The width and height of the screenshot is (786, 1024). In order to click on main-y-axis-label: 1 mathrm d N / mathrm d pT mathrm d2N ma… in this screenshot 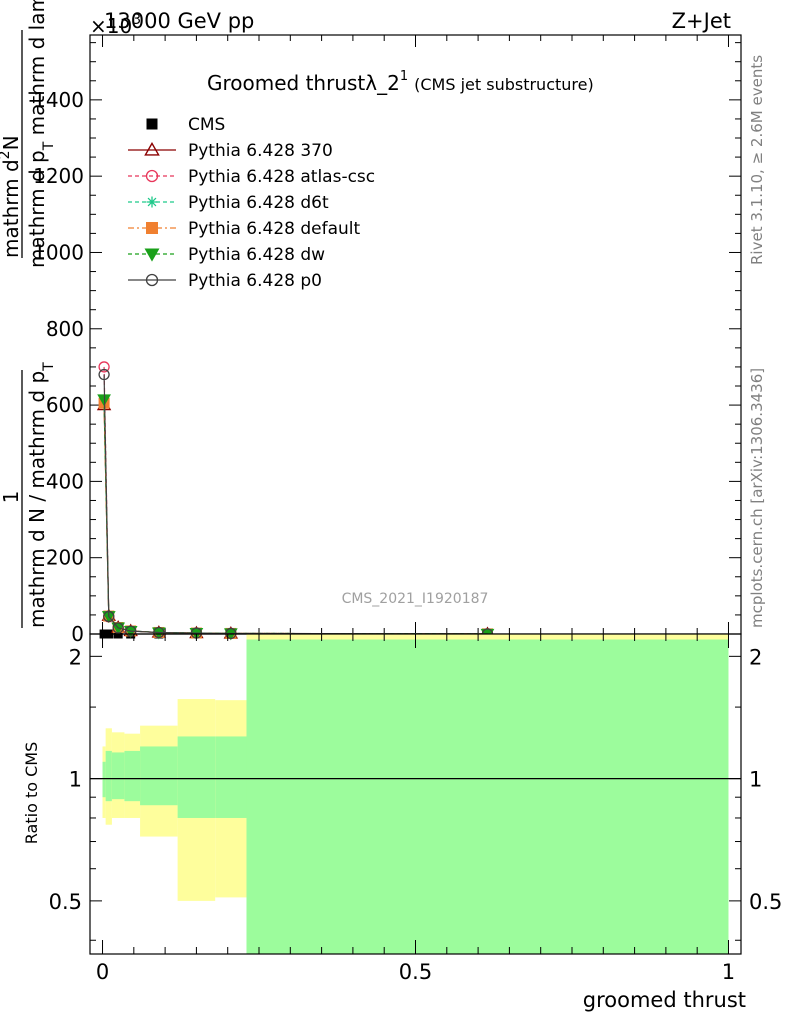, I will do `click(28, 314)`.